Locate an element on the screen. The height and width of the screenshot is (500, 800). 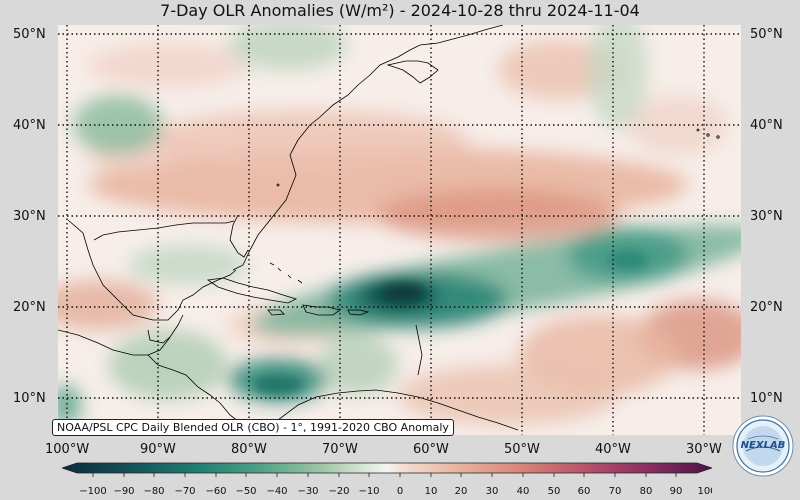
cbar-tick: −40 is located at coordinates (276, 491).